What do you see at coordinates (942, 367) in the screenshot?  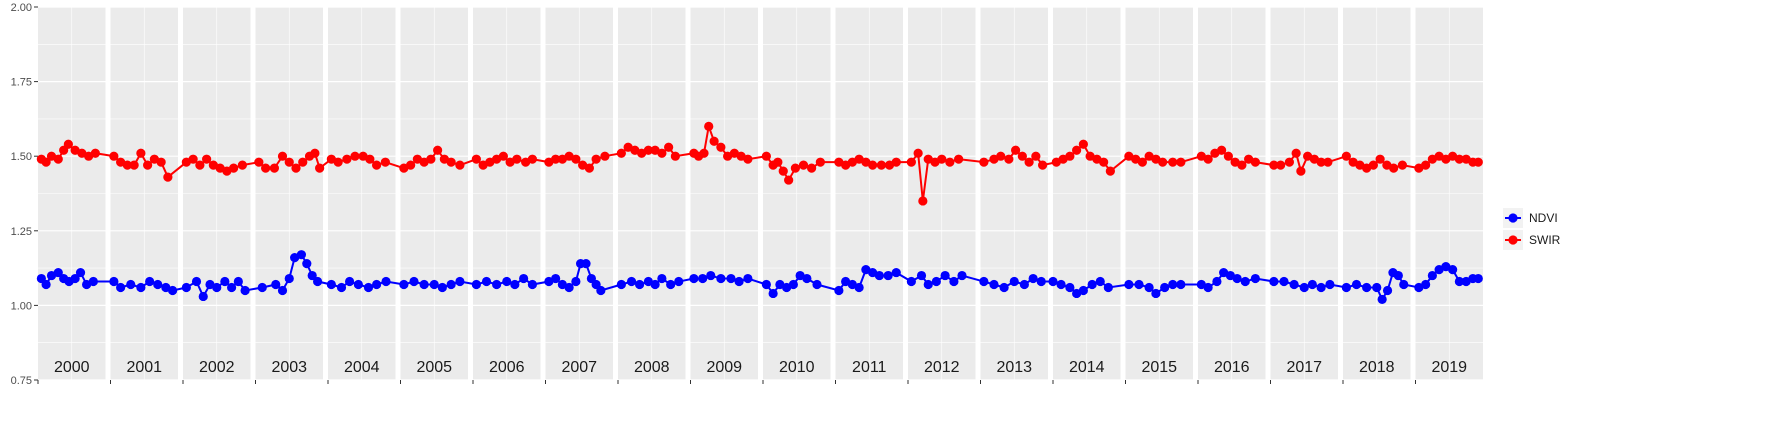 I see `panel-label-2012: 2012` at bounding box center [942, 367].